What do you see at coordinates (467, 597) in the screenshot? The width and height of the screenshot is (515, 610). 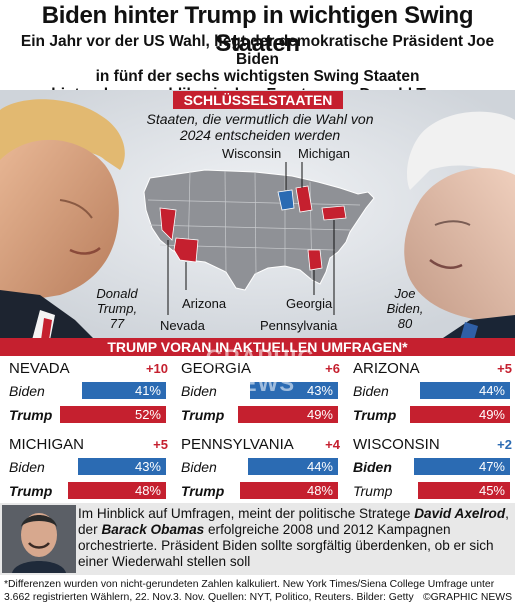 I see `footer-copyright: ©GRAPHIC NEWS` at bounding box center [467, 597].